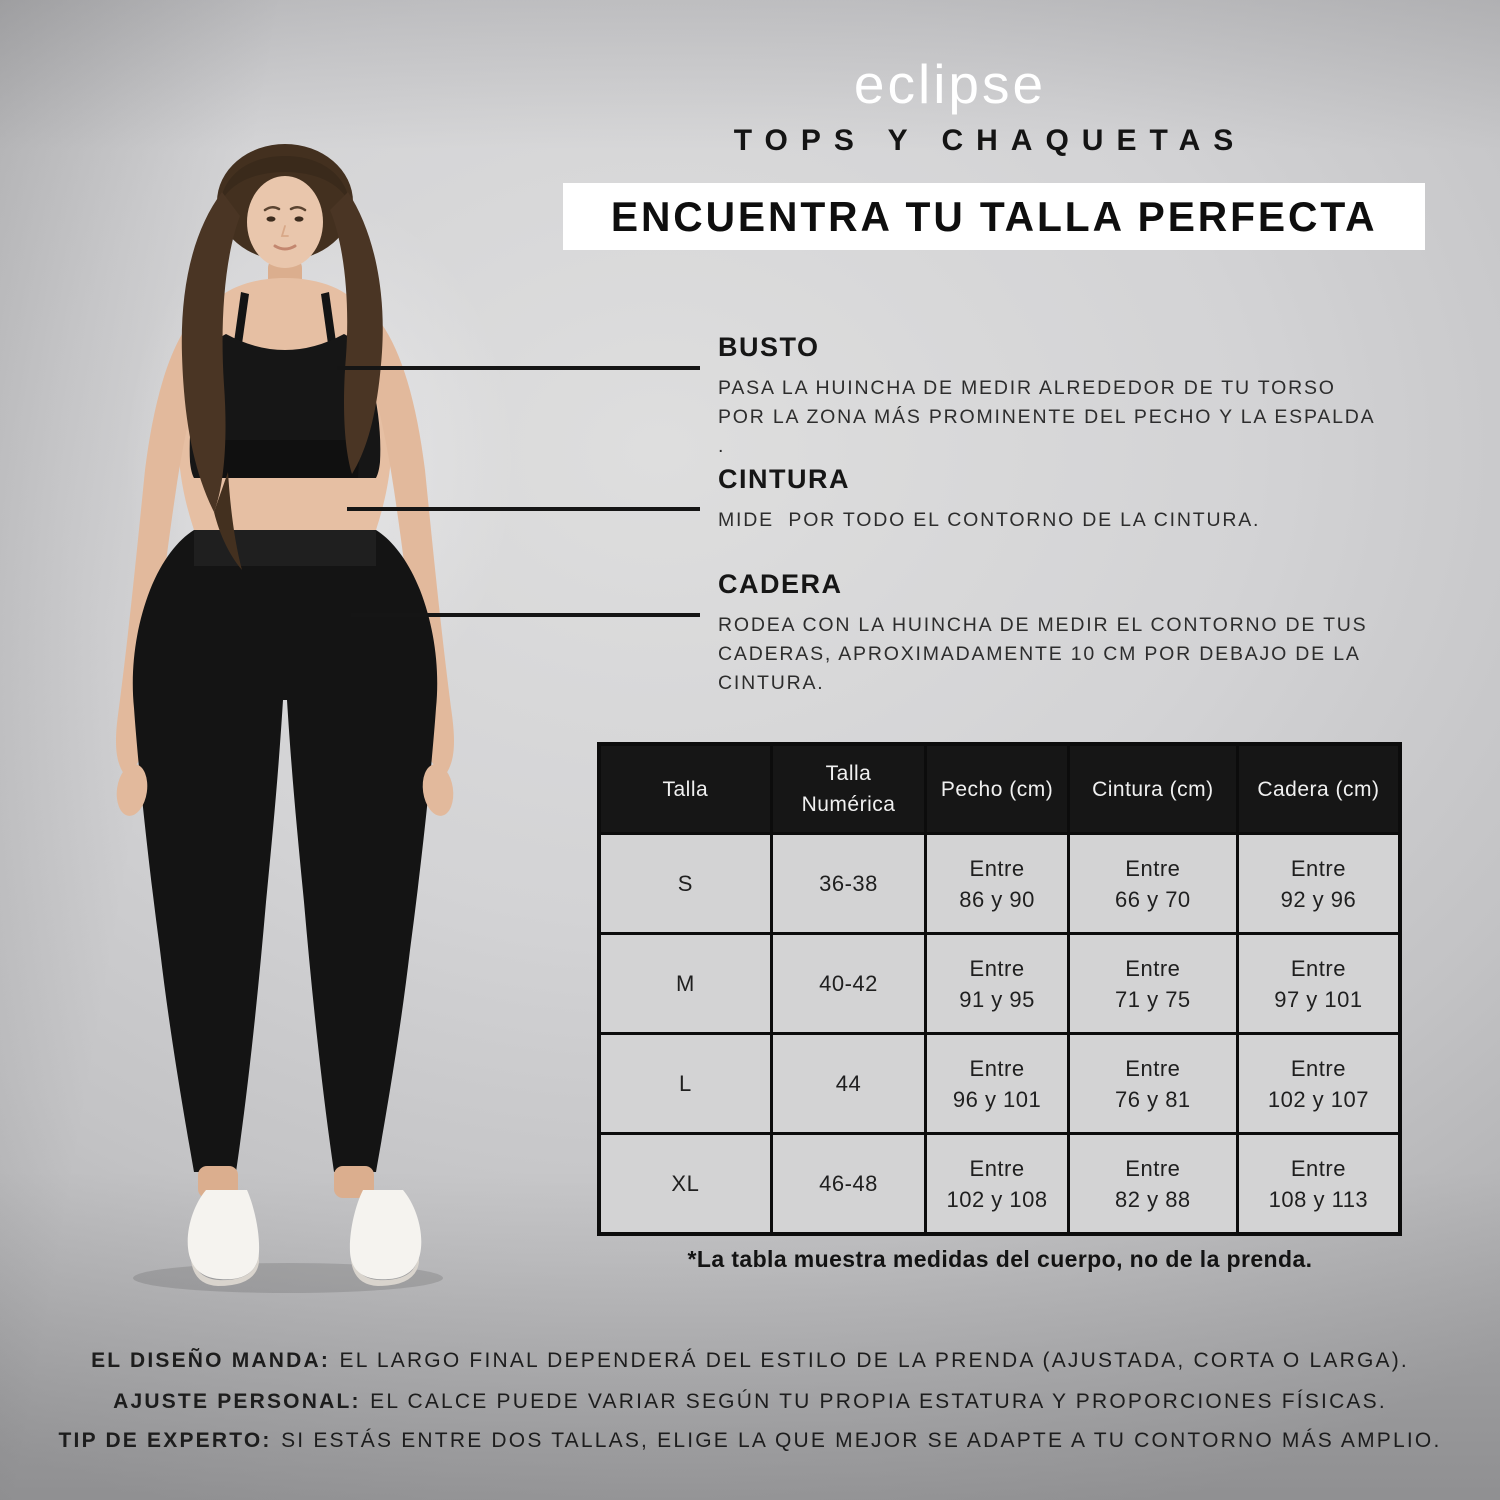  Describe the element at coordinates (997, 1099) in the screenshot. I see `cell-line: 96 y 101` at that location.